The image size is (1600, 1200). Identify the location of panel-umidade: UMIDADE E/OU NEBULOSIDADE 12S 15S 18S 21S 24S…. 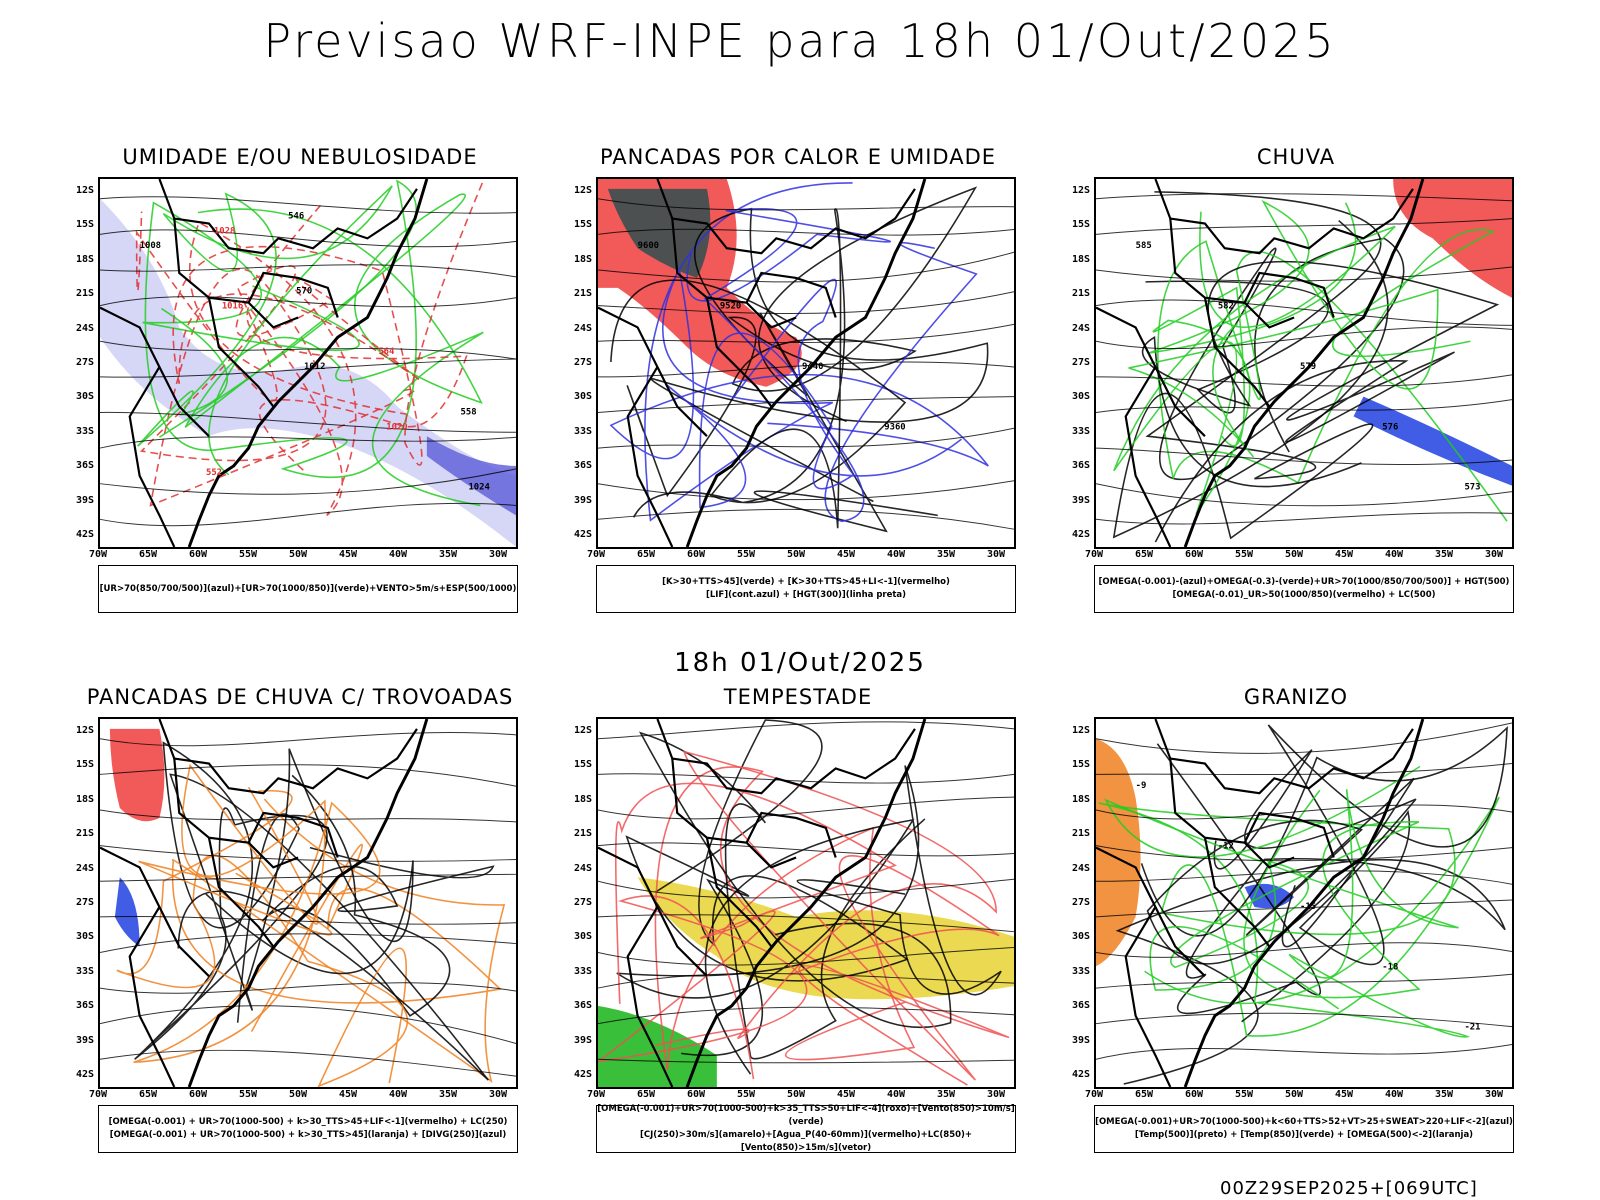
(300, 380).